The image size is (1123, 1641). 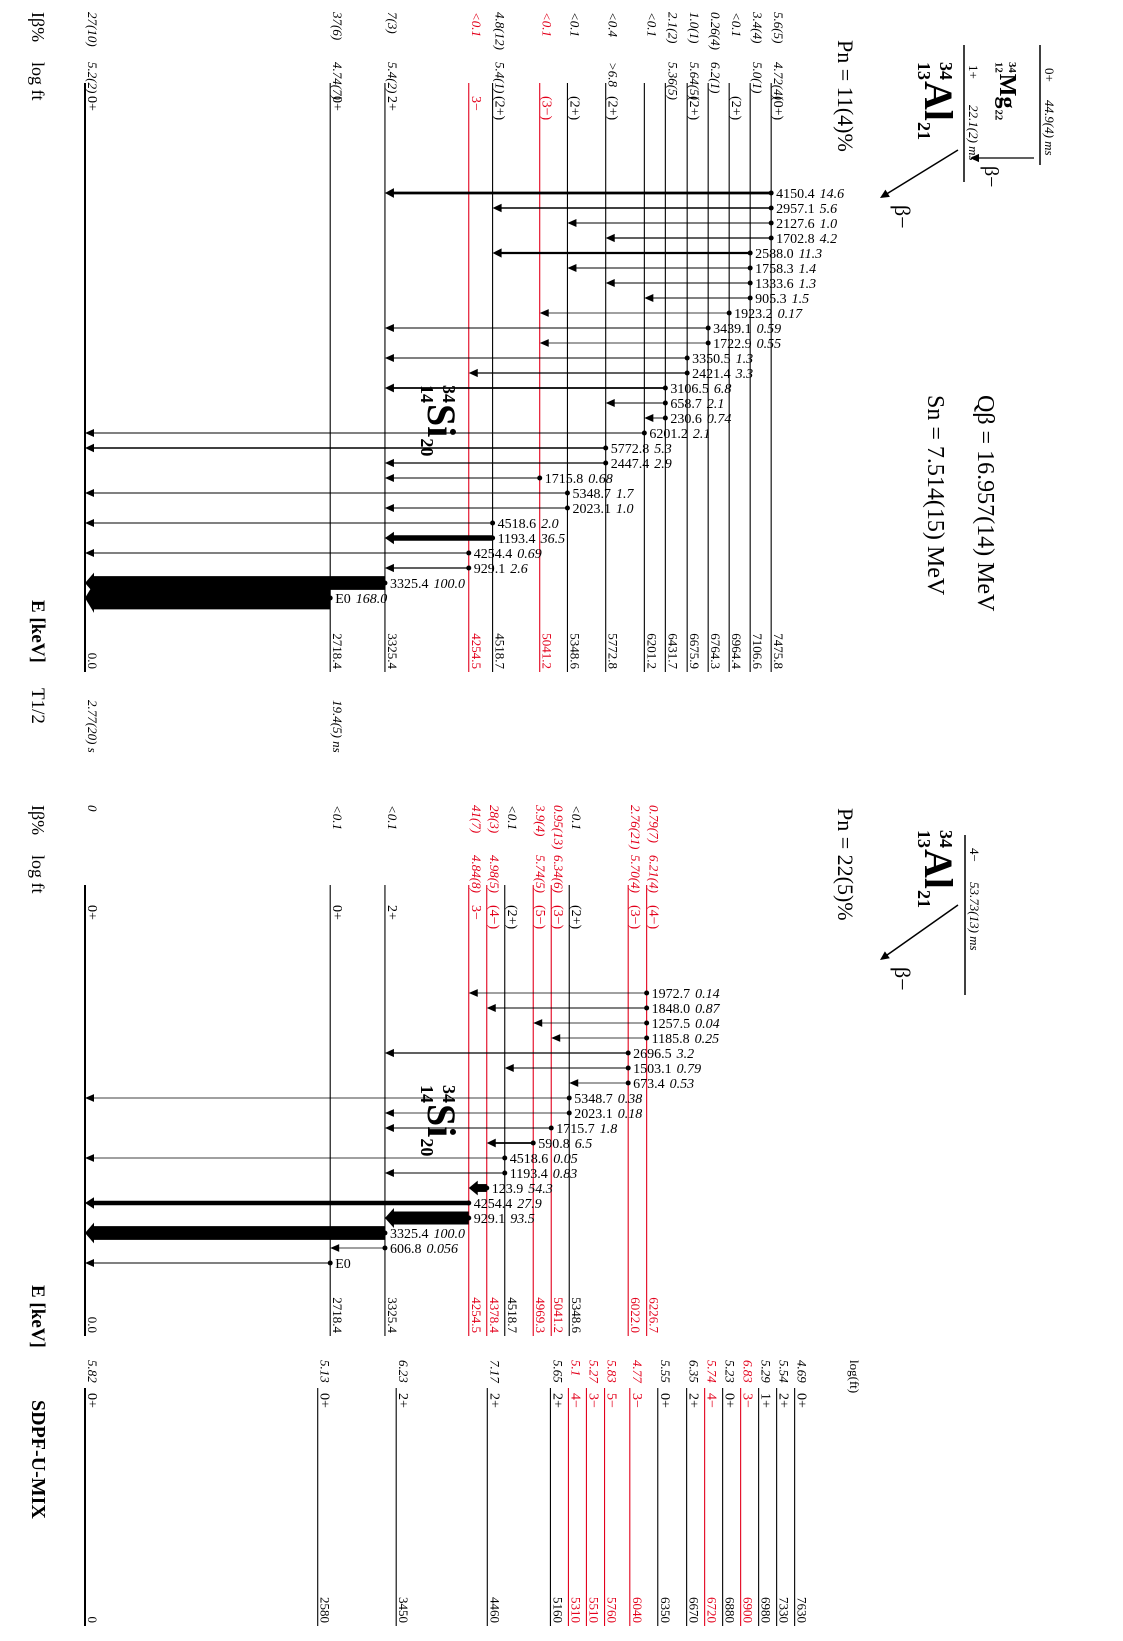 What do you see at coordinates (672, 81) in the screenshot?
I see `log-ft: 5.36(5)` at bounding box center [672, 81].